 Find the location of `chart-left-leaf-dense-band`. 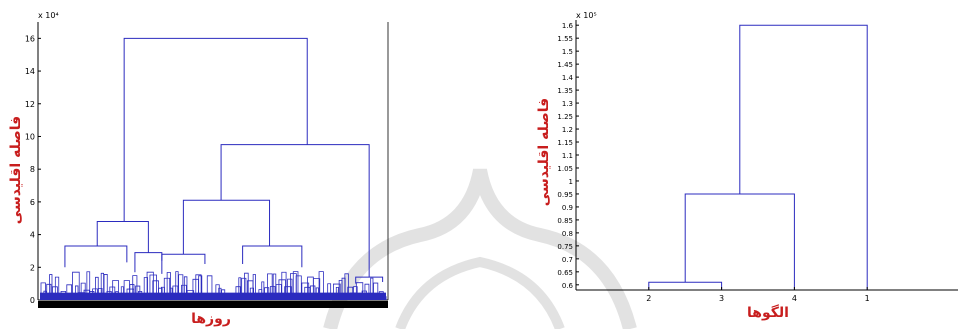

chart-left-leaf-dense-band is located at coordinates (213, 296).